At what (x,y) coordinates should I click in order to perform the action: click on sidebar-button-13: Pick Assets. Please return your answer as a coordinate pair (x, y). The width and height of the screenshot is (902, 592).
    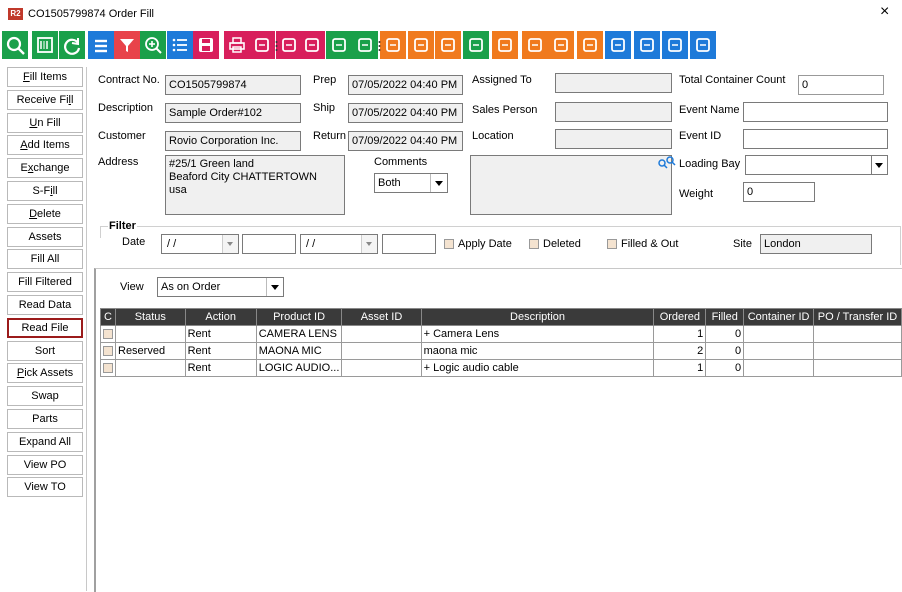
    Looking at the image, I should click on (45, 373).